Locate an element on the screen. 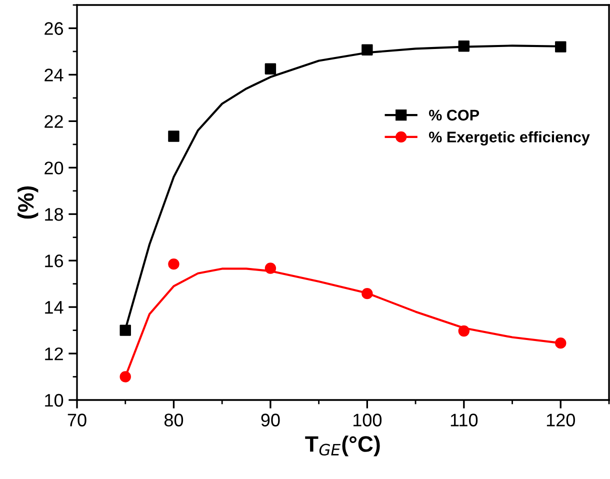 The image size is (610, 479). x-axis-title: T$_{GE}$(°C) is located at coordinates (342, 446).